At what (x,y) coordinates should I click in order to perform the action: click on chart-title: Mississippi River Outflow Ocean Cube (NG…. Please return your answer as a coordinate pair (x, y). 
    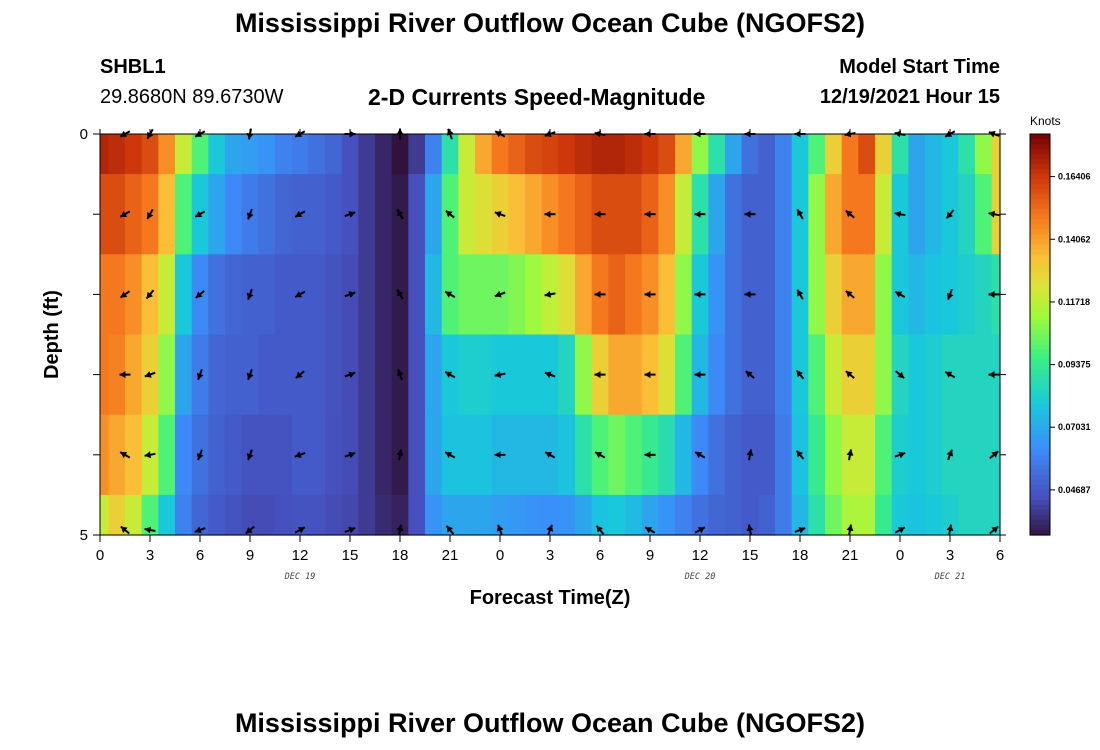
    Looking at the image, I should click on (550, 23).